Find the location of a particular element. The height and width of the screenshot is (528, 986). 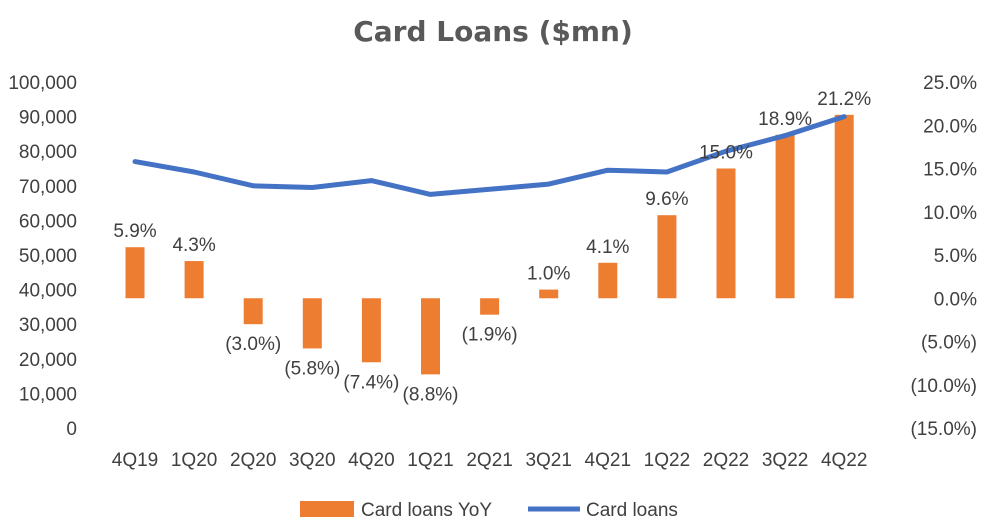

line-path is located at coordinates (489, 155).